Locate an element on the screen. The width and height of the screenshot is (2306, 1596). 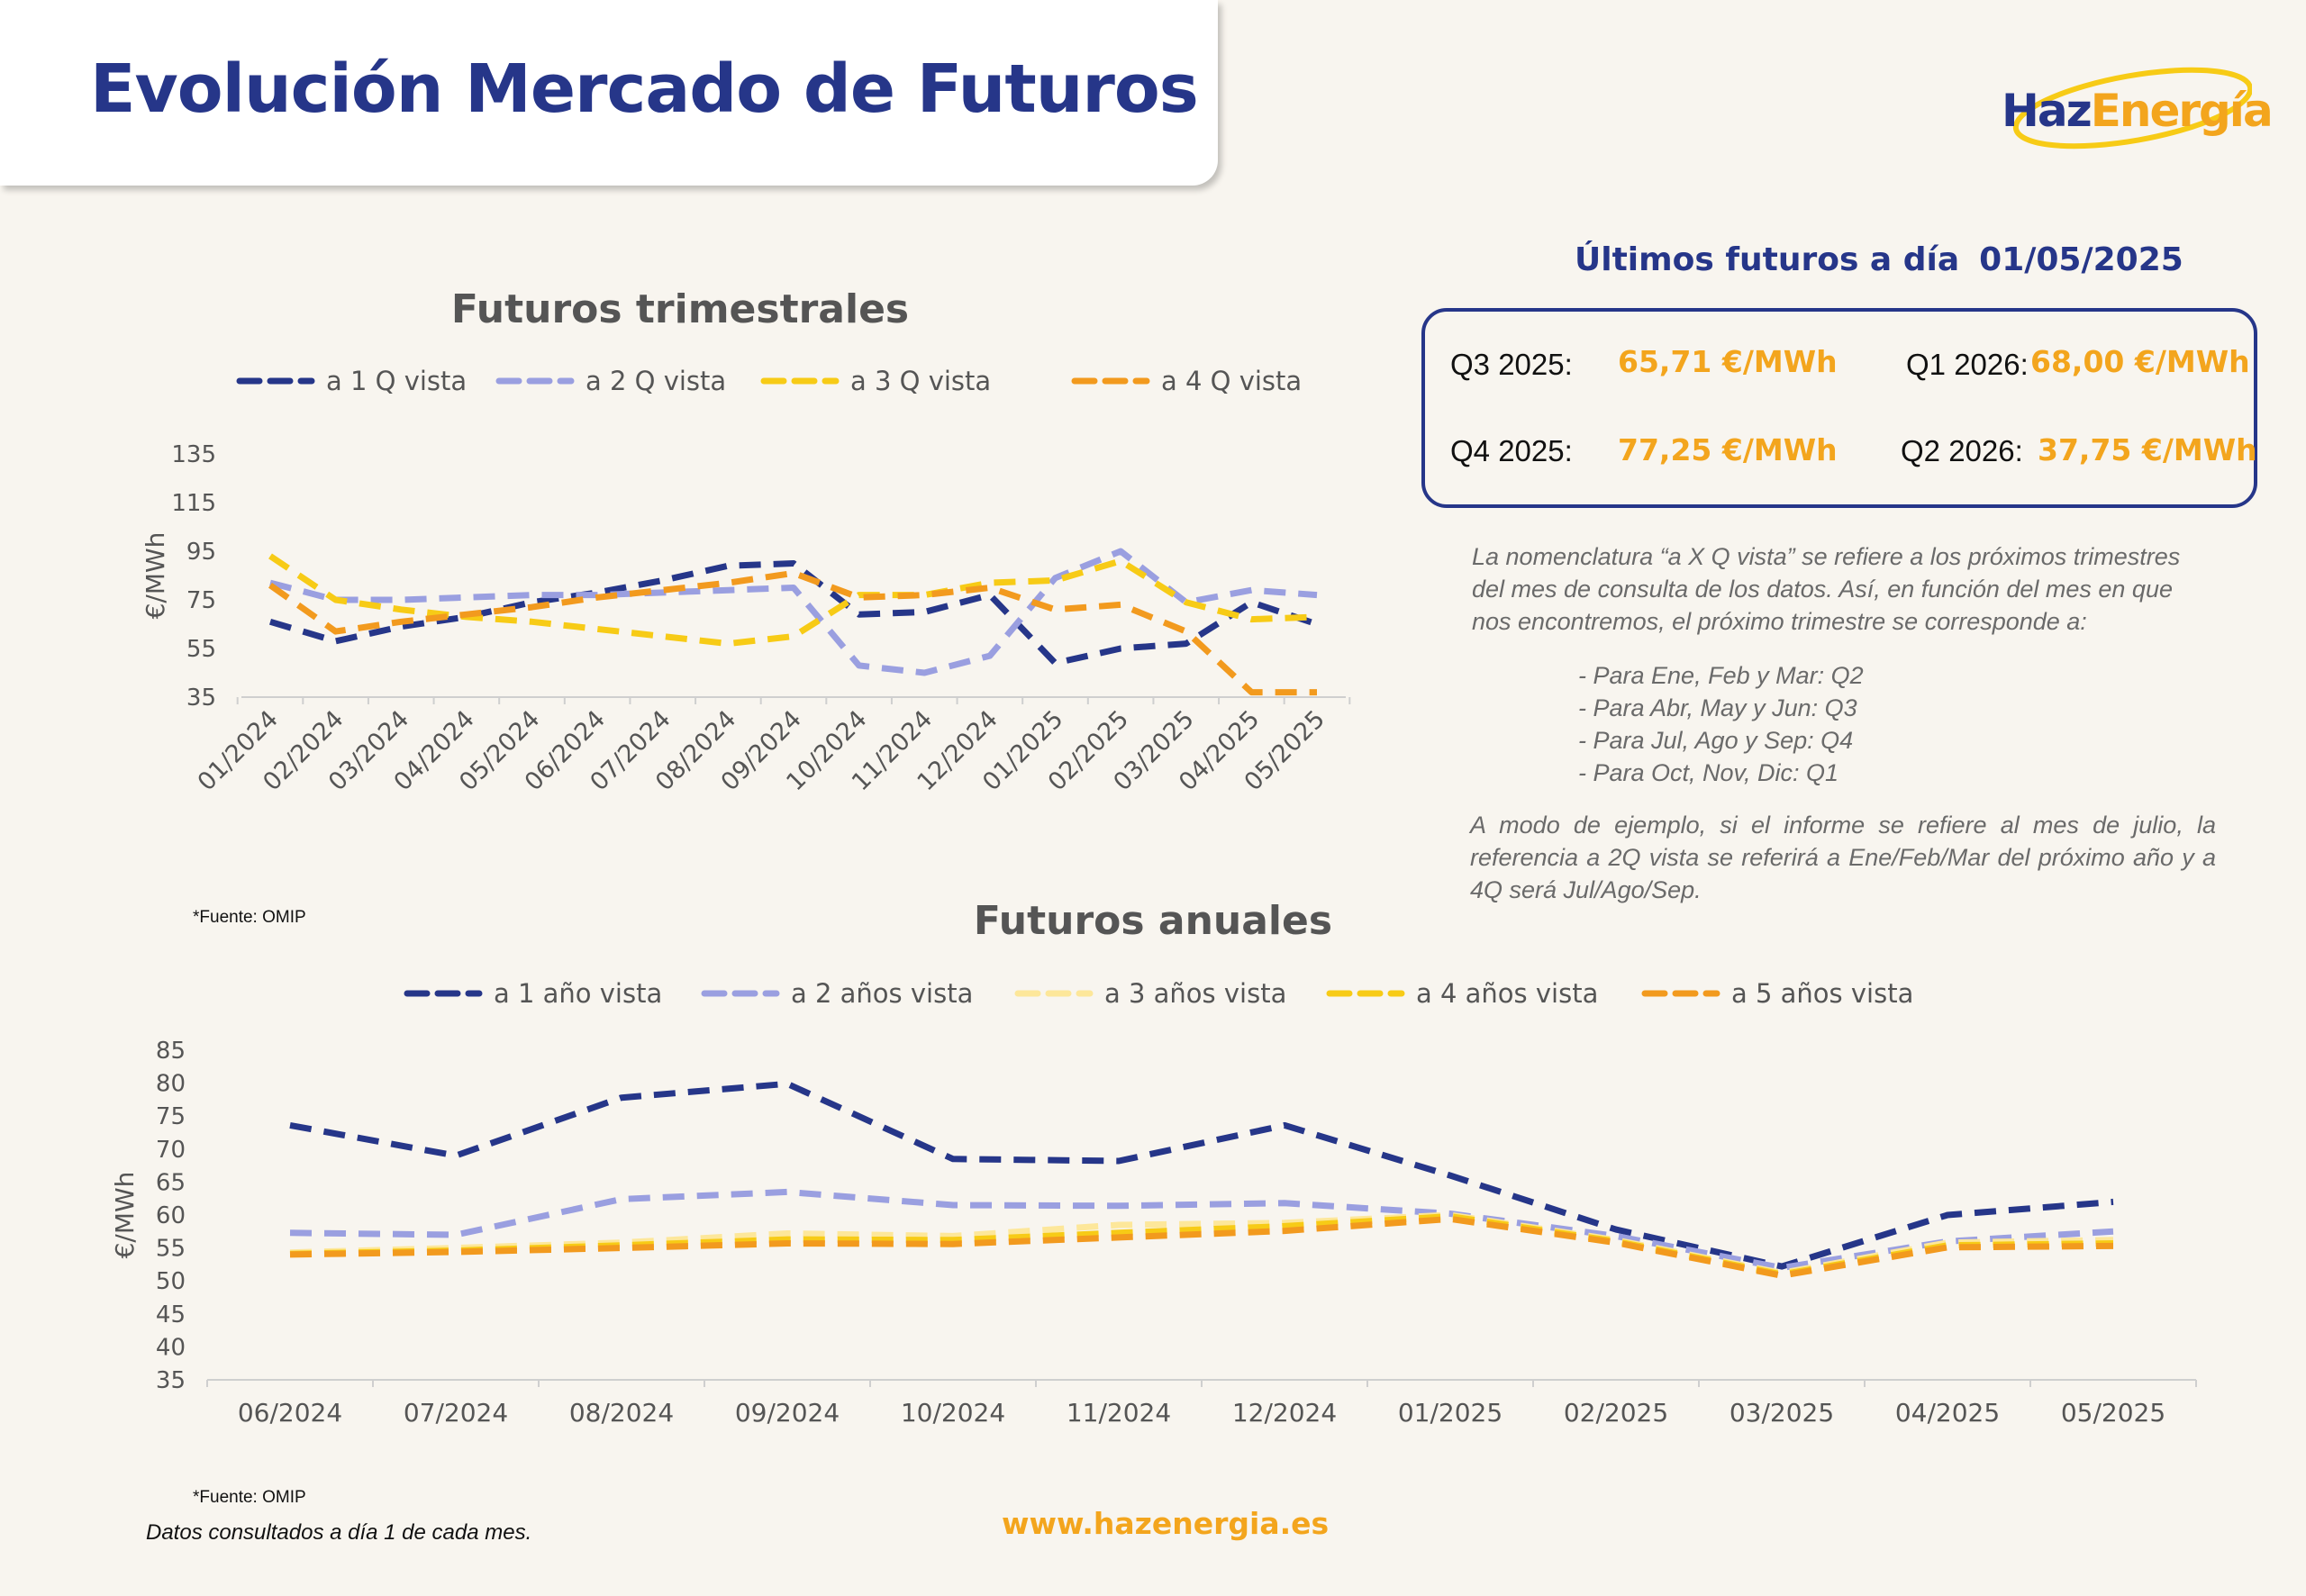
y-tick-label: 80 is located at coordinates (171, 1084).